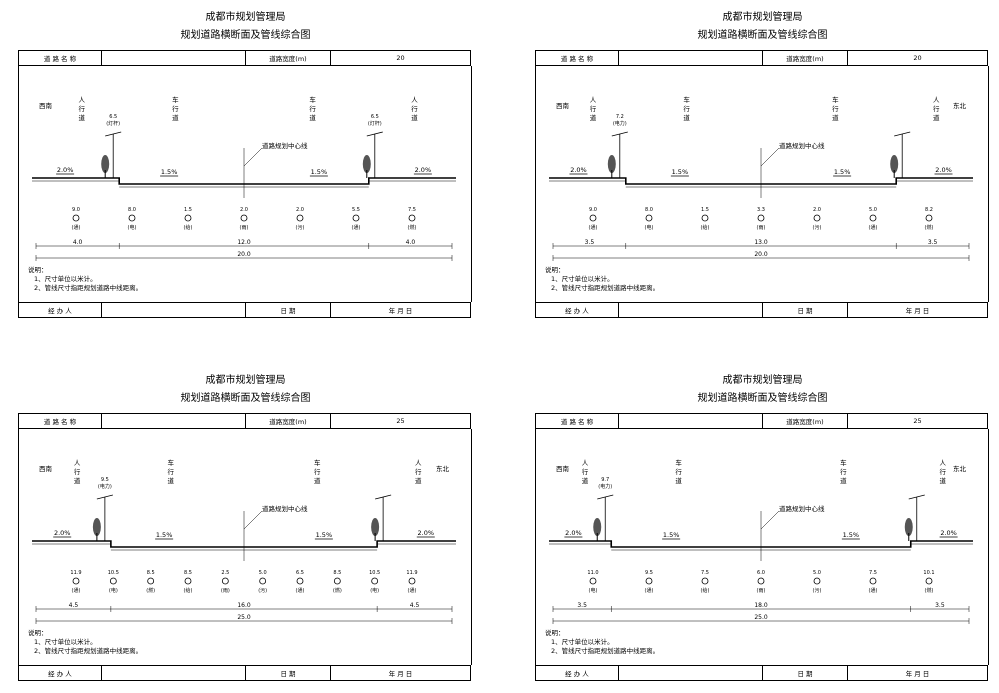 This screenshot has width=999, height=693. I want to click on street-lamp-arm, so click(374, 134).